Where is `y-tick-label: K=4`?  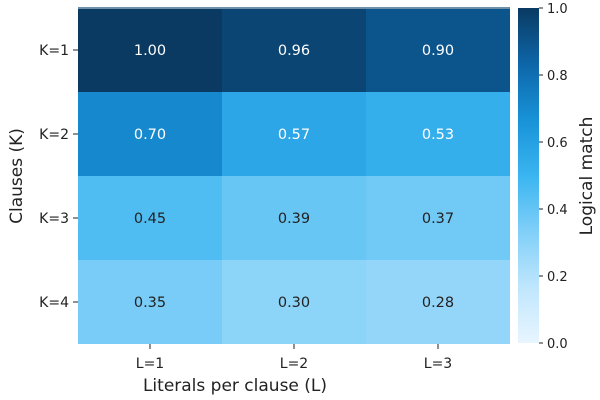
y-tick-label: K=4 is located at coordinates (54, 303).